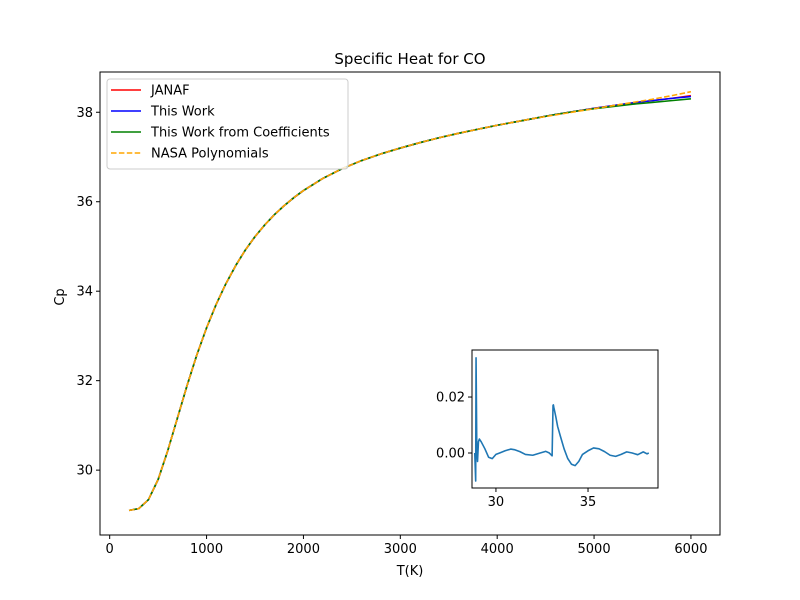 The image size is (800, 600). Describe the element at coordinates (84, 381) in the screenshot. I see `main-y-tick-label: 32` at that location.